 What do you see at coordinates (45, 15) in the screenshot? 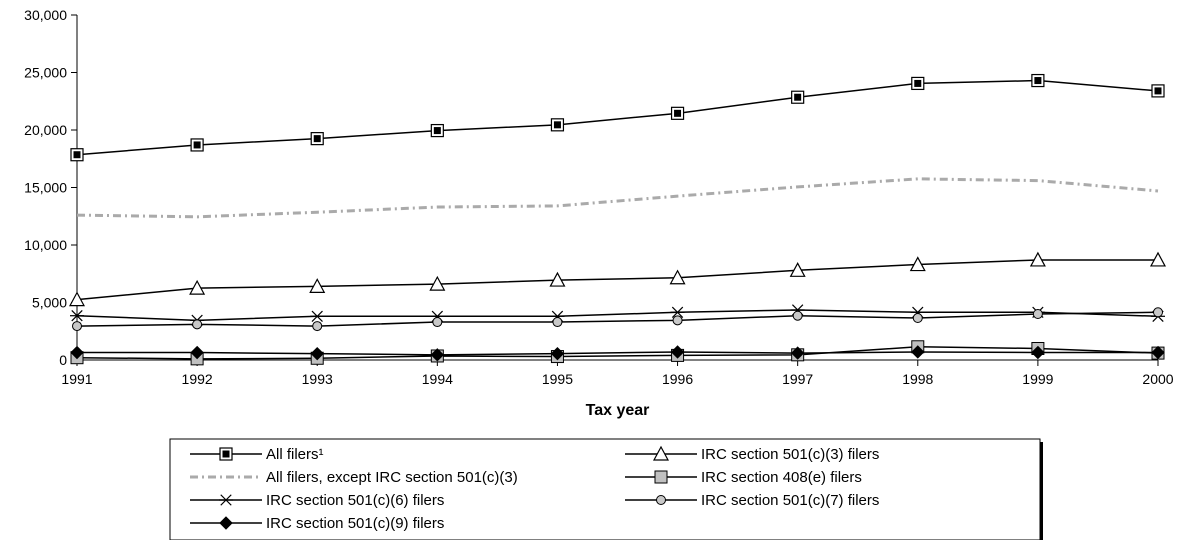
I see `y-tick-label: 30,000` at bounding box center [45, 15].